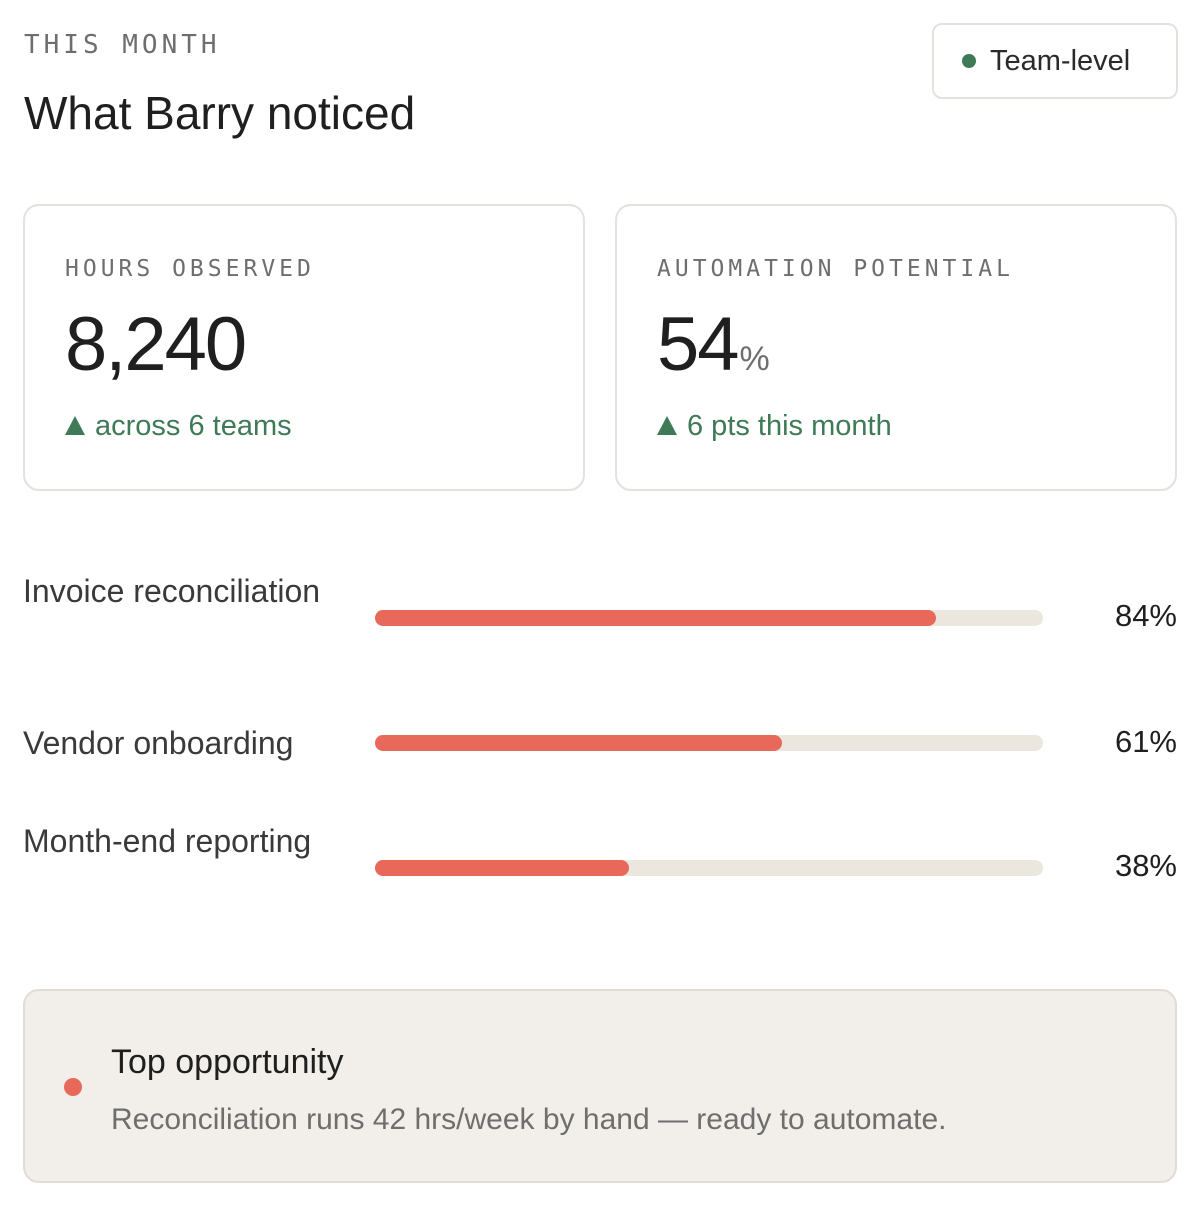  Describe the element at coordinates (220, 113) in the screenshot. I see `page-title: What Barry noticed` at that location.